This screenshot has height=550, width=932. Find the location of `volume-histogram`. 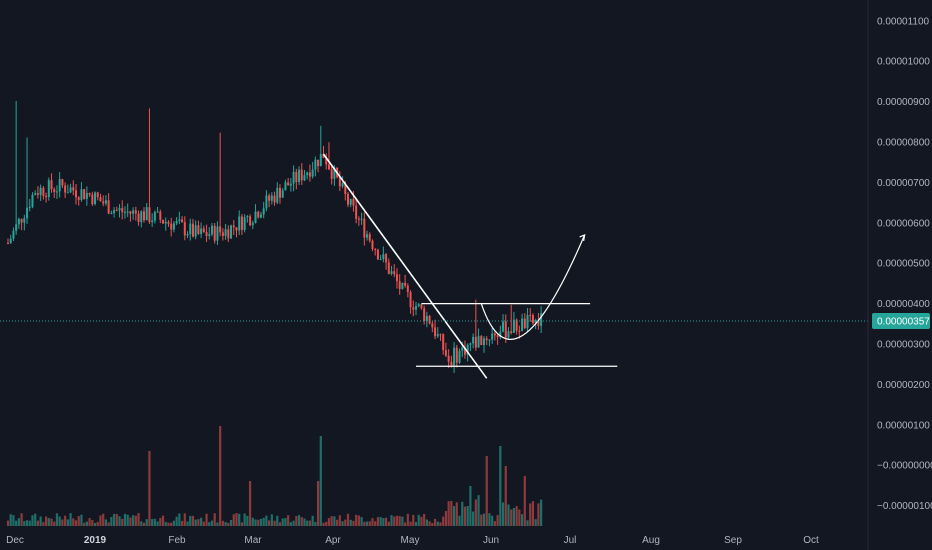

volume-histogram is located at coordinates (274, 476).